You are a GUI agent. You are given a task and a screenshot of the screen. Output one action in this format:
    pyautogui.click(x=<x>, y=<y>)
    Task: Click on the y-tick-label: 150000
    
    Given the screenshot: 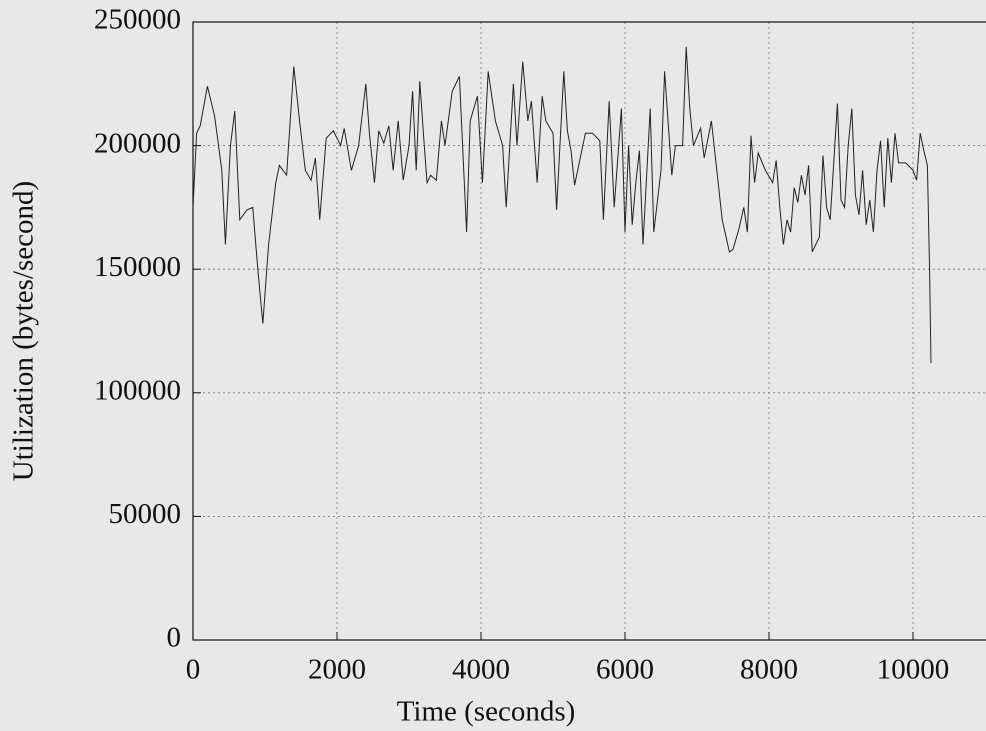 What is the action you would take?
    pyautogui.click(x=137, y=267)
    